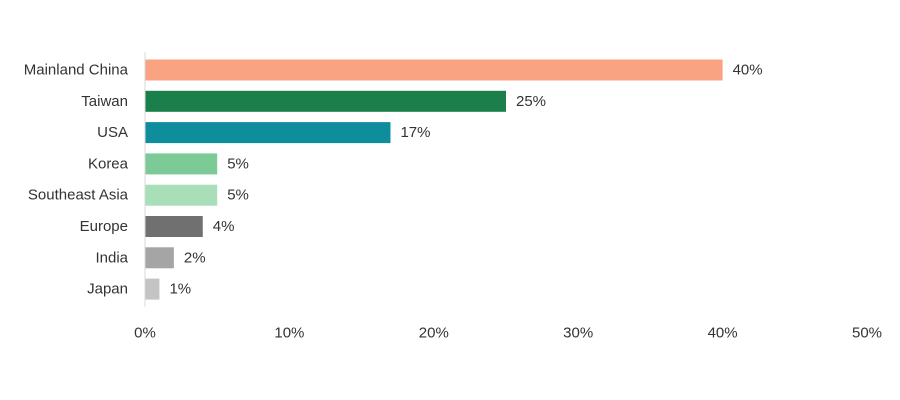 Image resolution: width=900 pixels, height=400 pixels. Describe the element at coordinates (748, 70) in the screenshot. I see `value-label-mainland-china: 40%` at that location.